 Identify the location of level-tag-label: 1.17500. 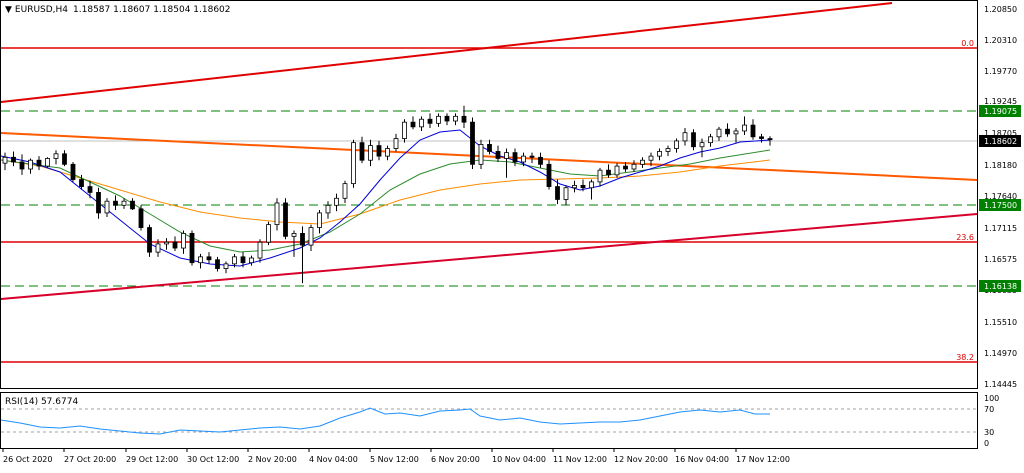
(1000, 205).